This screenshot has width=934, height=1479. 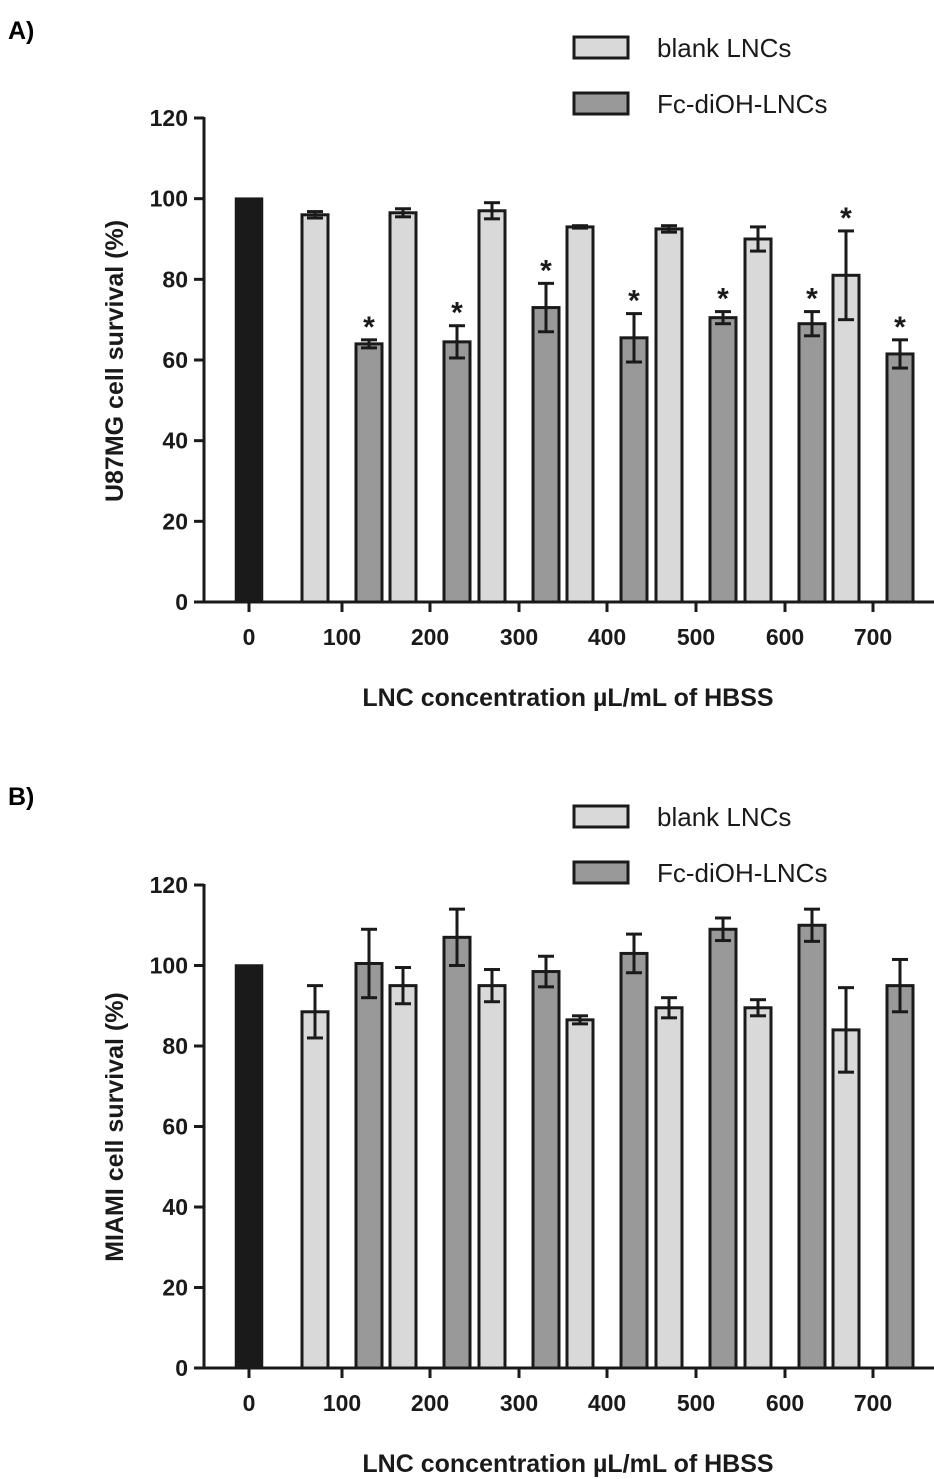 What do you see at coordinates (115, 1127) in the screenshot?
I see `panel-b-y-axis-title: MIAMI cell survival (%)` at bounding box center [115, 1127].